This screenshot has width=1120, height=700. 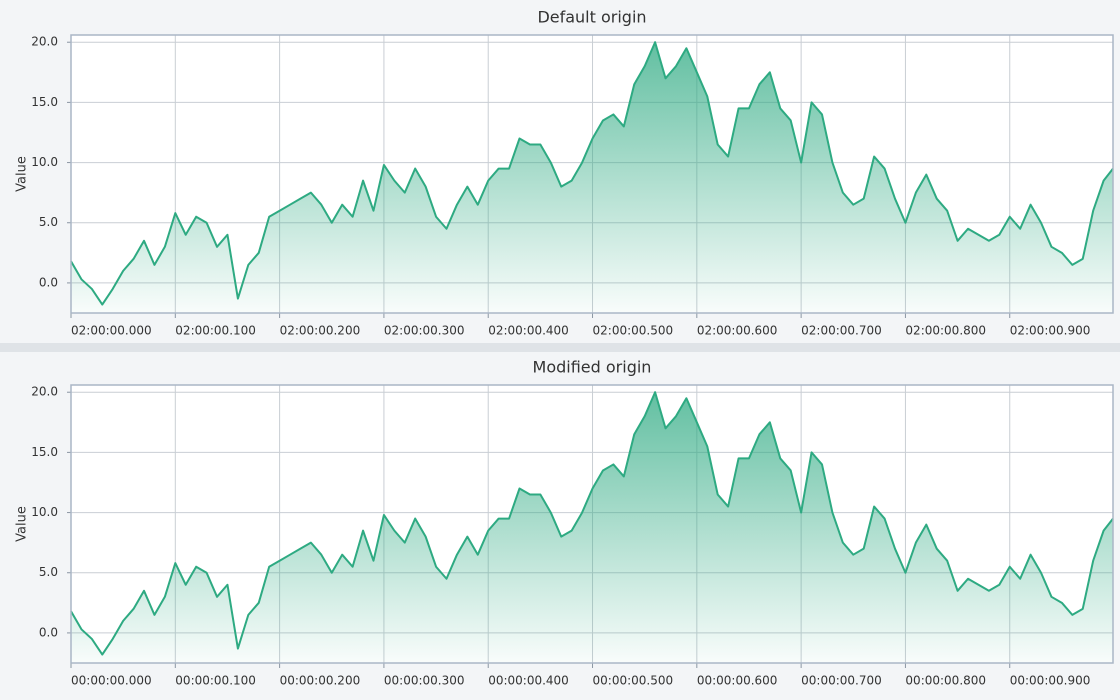 I want to click on x-tick-label: 02:00:00.300, so click(x=424, y=331).